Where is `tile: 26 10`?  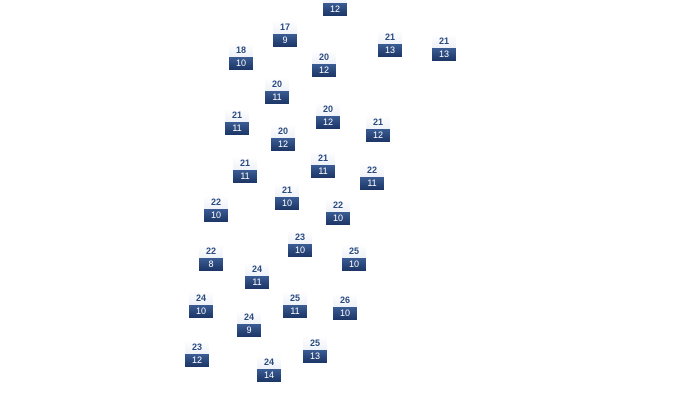
tile: 26 10 is located at coordinates (345, 307).